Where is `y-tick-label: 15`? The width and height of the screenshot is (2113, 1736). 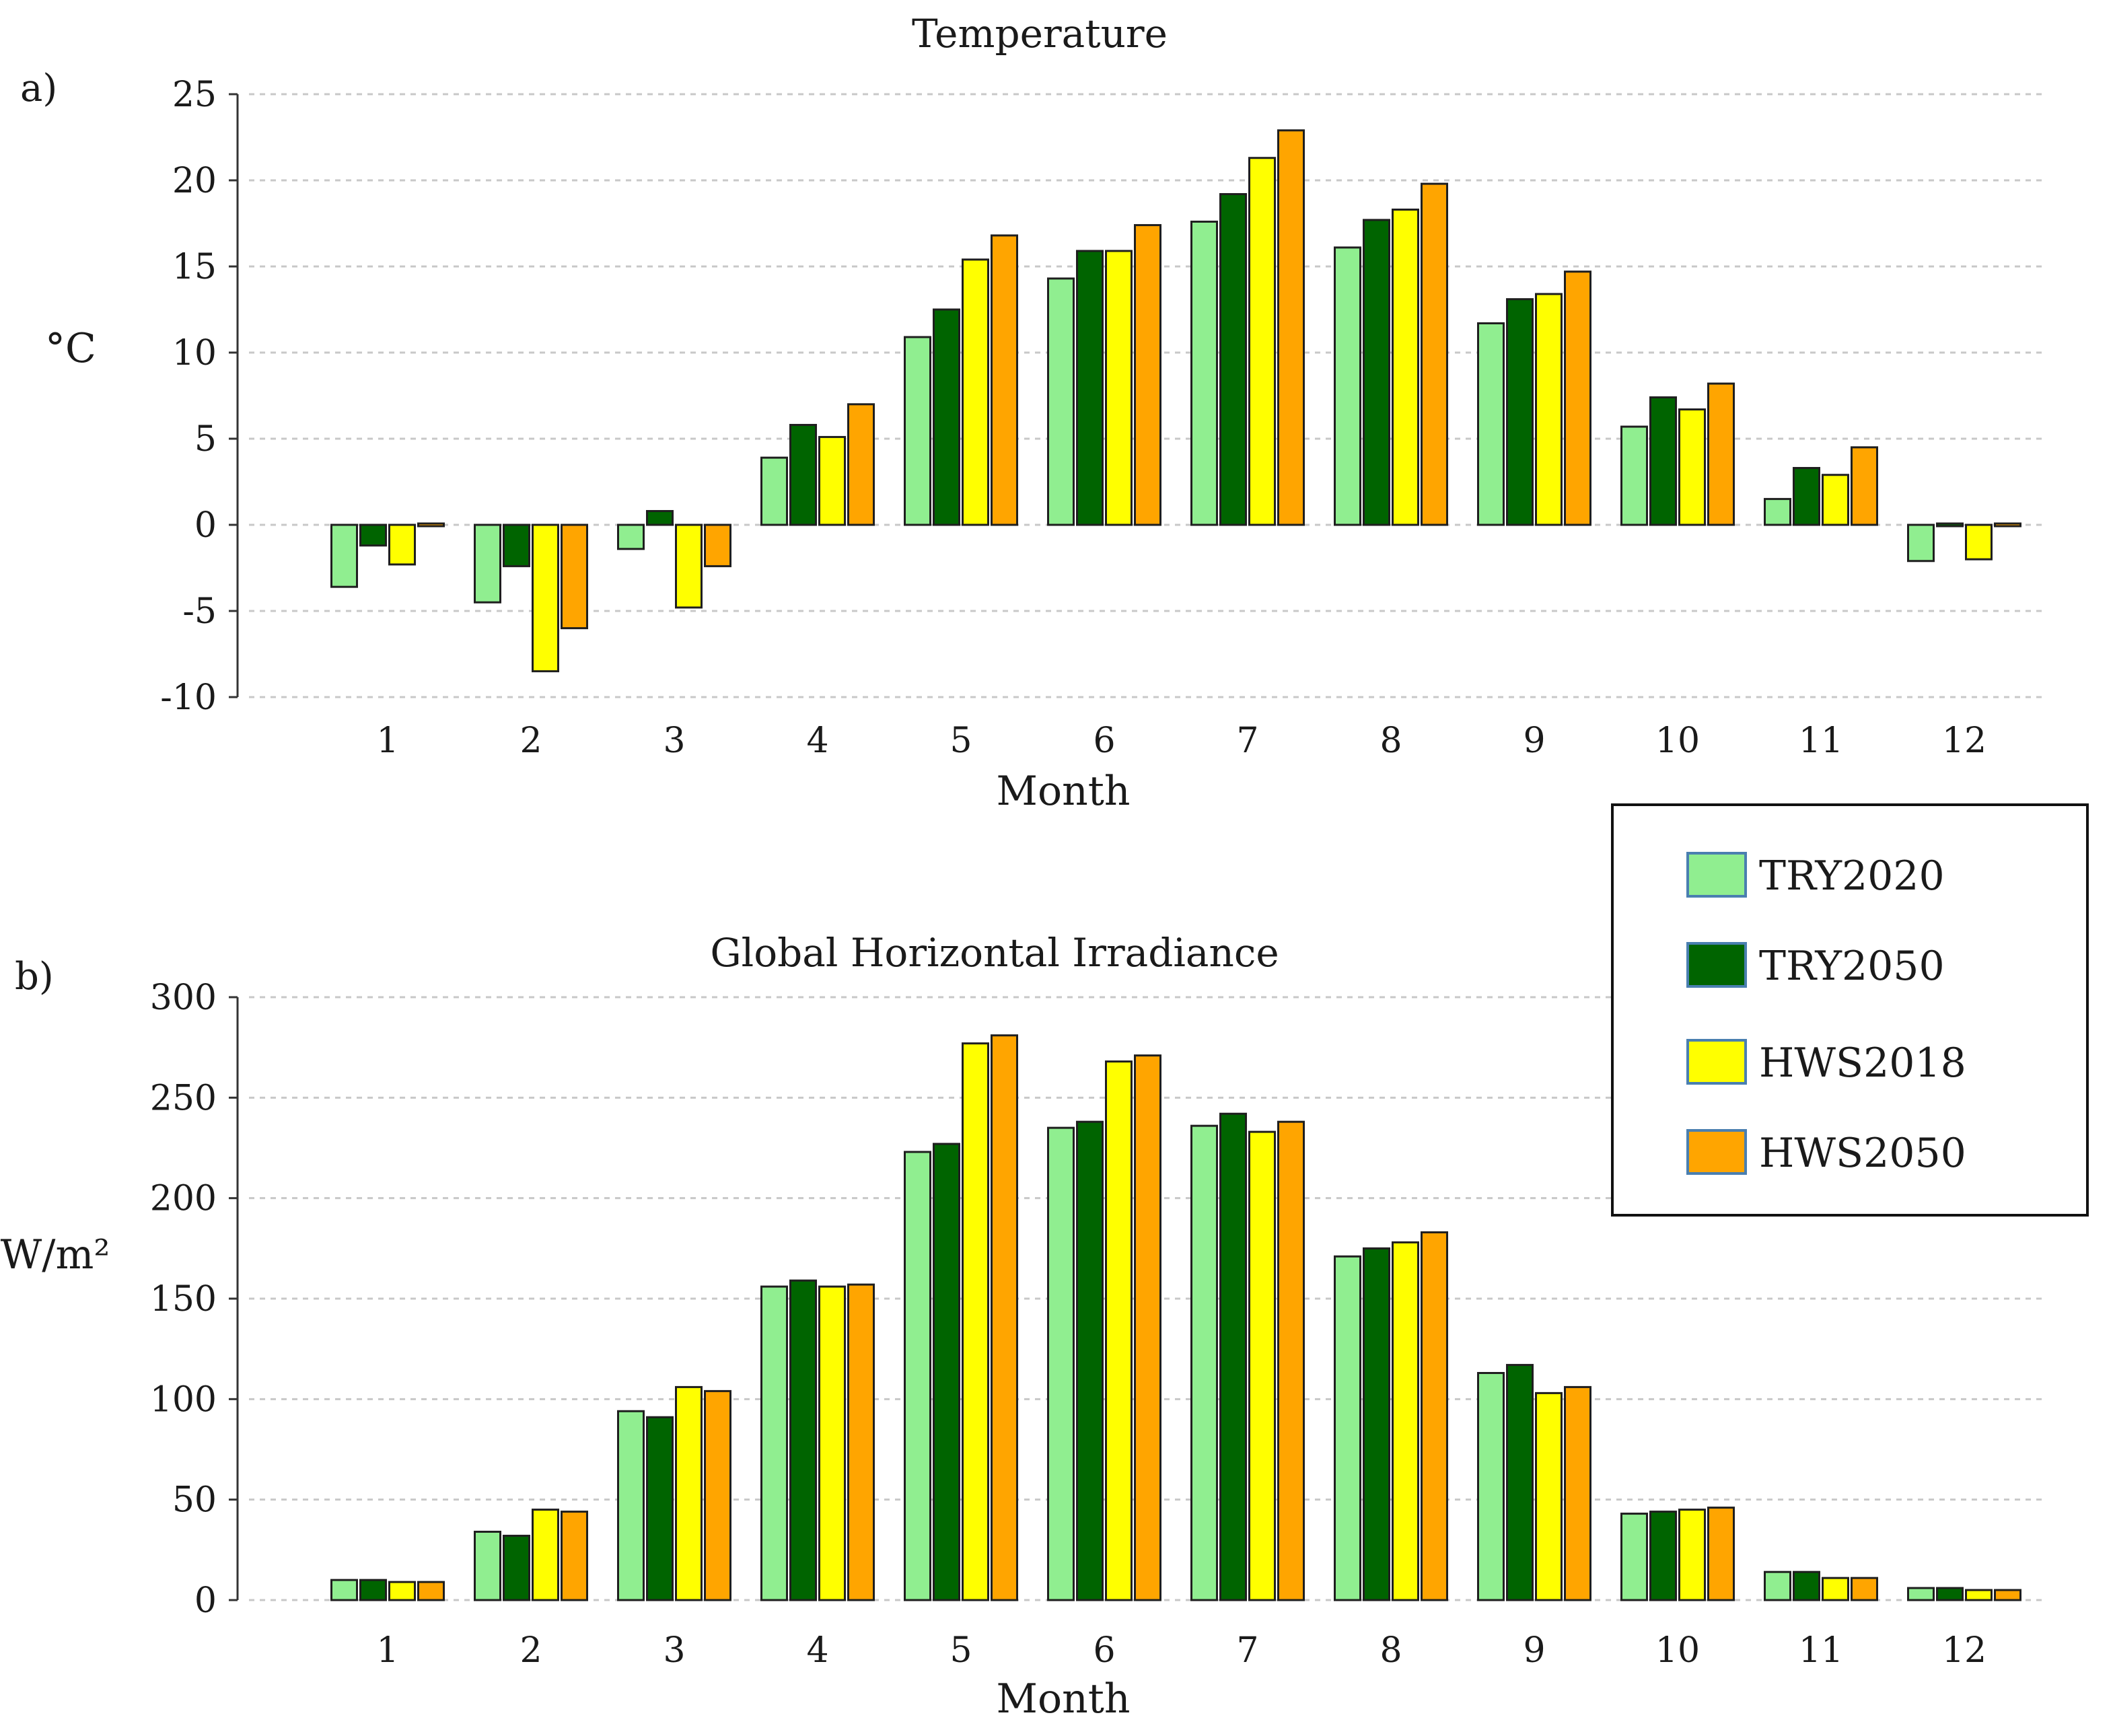 y-tick-label: 15 is located at coordinates (194, 267).